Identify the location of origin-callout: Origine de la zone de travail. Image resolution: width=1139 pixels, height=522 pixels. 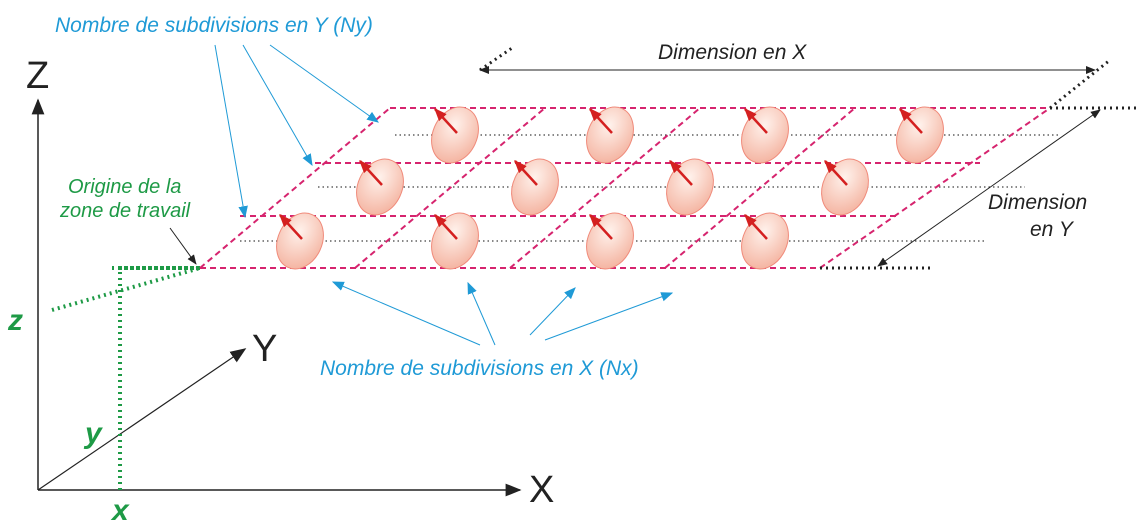
(128, 220).